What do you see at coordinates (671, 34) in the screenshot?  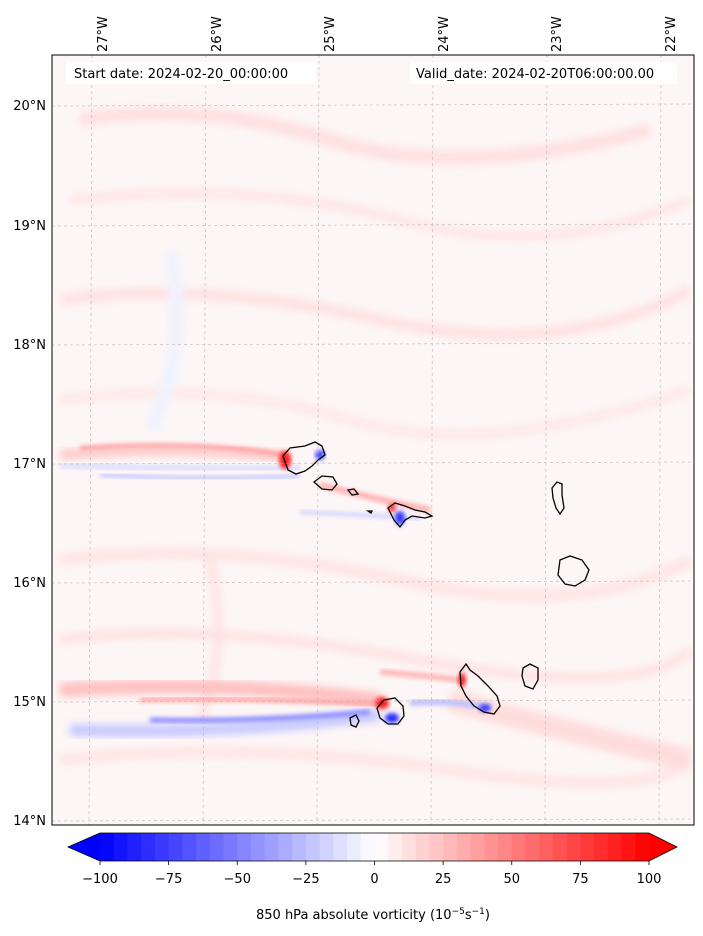 I see `lon-label-22w: 22°W` at bounding box center [671, 34].